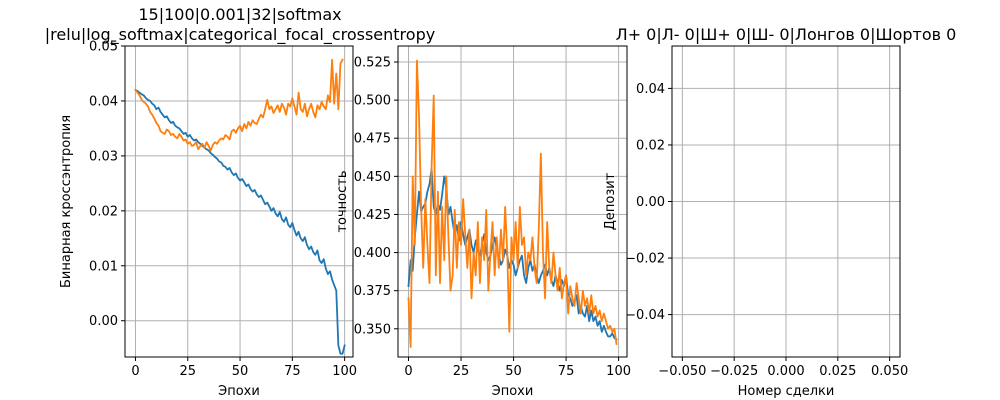 Image resolution: width=1000 pixels, height=400 pixels. Describe the element at coordinates (786, 34) in the screenshot. I see `chart-title-line: Л+ 0|Л- 0|Ш+ 0|Ш- 0|Лонгов 0|Шортов 0` at that location.